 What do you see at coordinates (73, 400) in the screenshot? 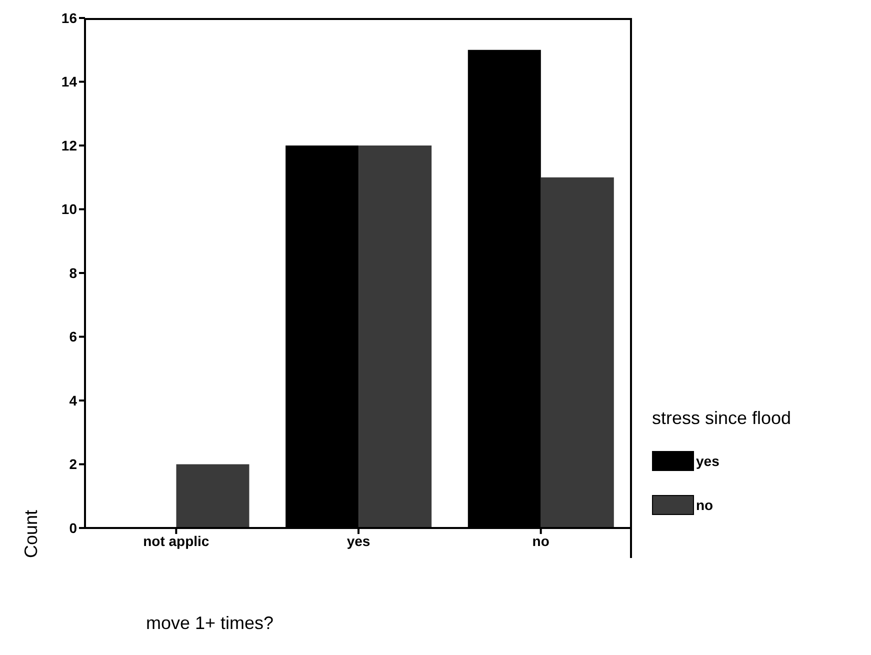
I see `y-tick-label: 4` at bounding box center [73, 400].